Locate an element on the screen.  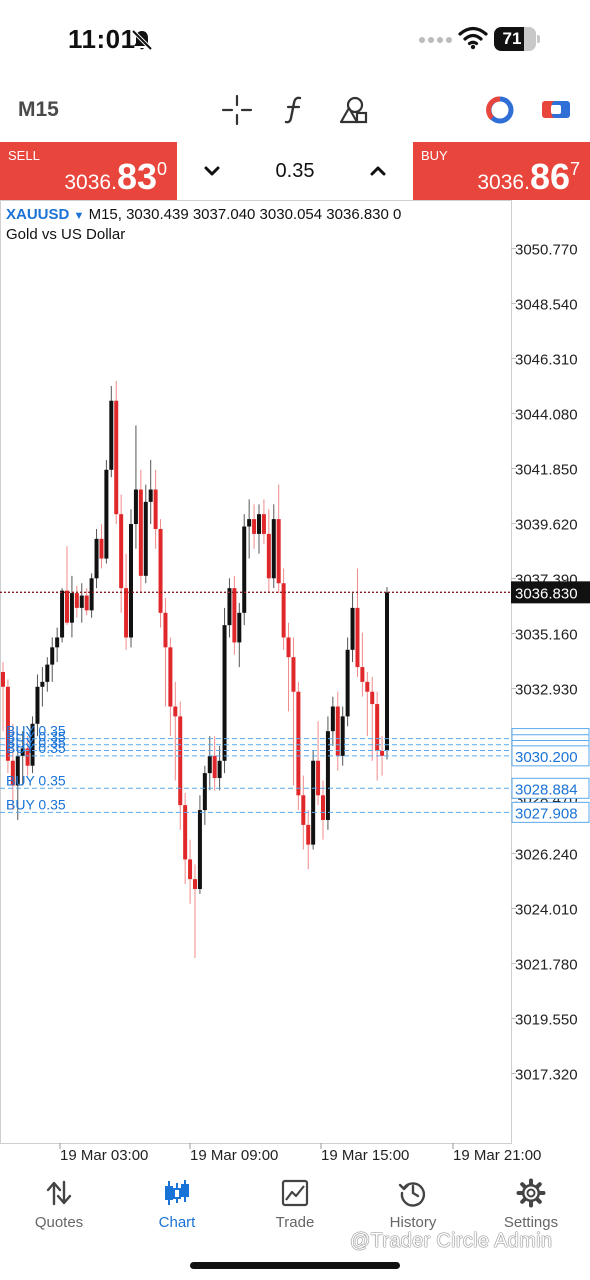
nav-history: History is located at coordinates (413, 1207).